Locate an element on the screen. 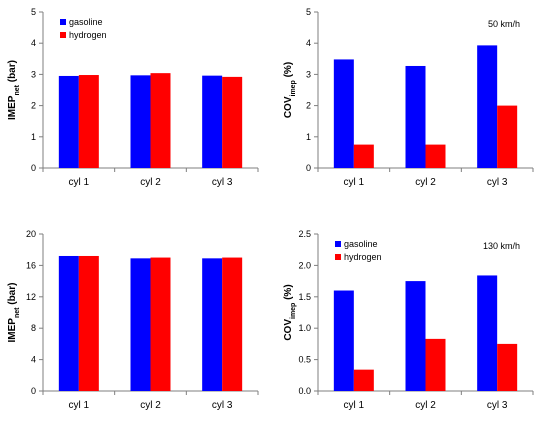  y-tick-label: 1.5 is located at coordinates (304, 297).